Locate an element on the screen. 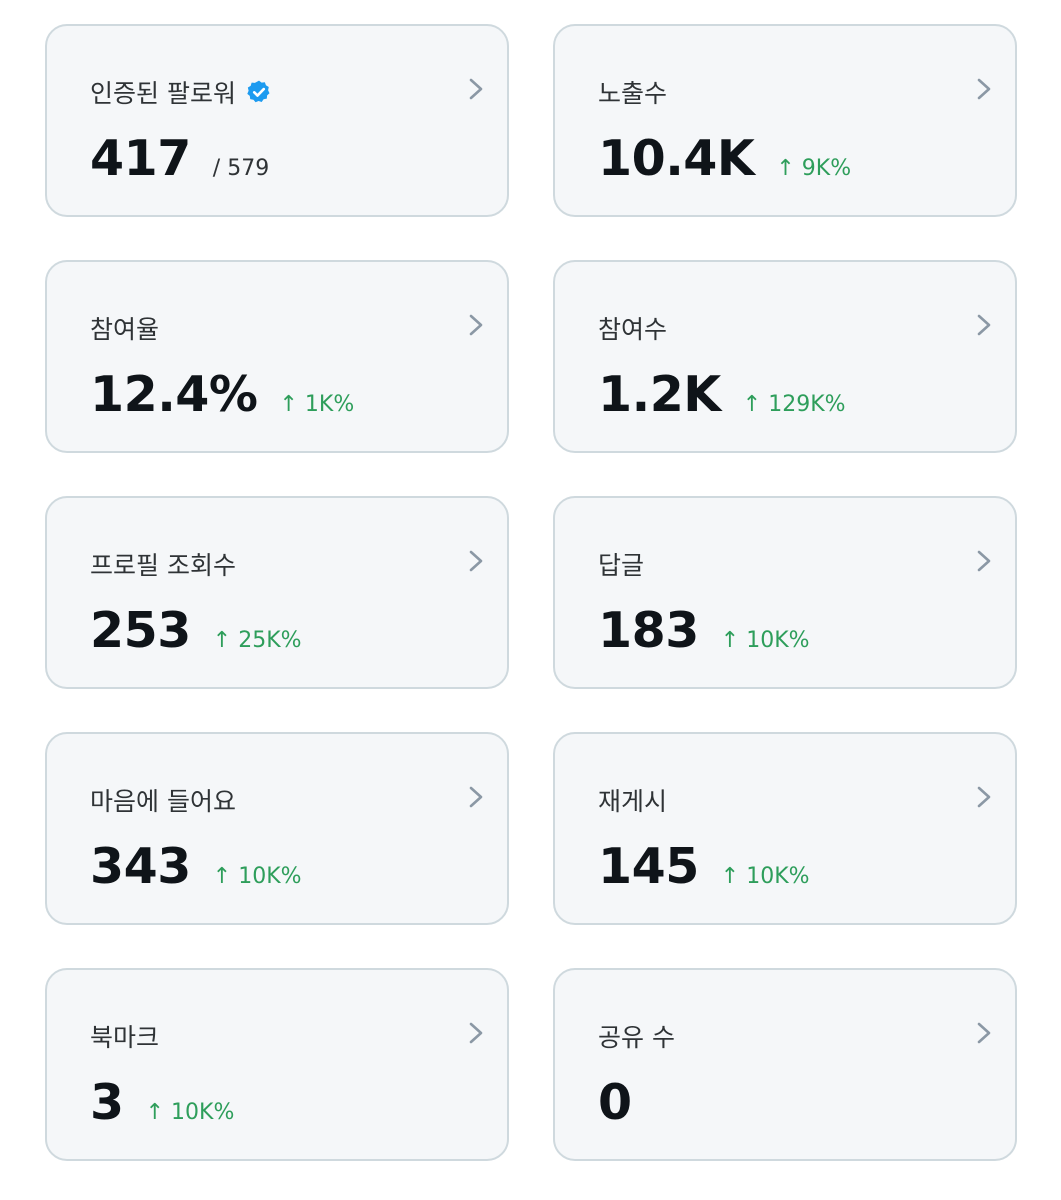  metric-change: ↑ 25K% is located at coordinates (257, 640).